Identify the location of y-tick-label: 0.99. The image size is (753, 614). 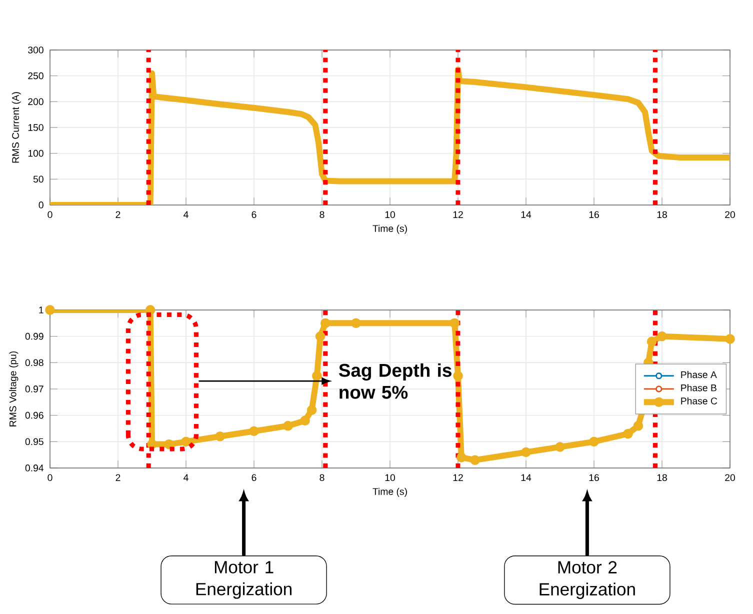
(34, 336).